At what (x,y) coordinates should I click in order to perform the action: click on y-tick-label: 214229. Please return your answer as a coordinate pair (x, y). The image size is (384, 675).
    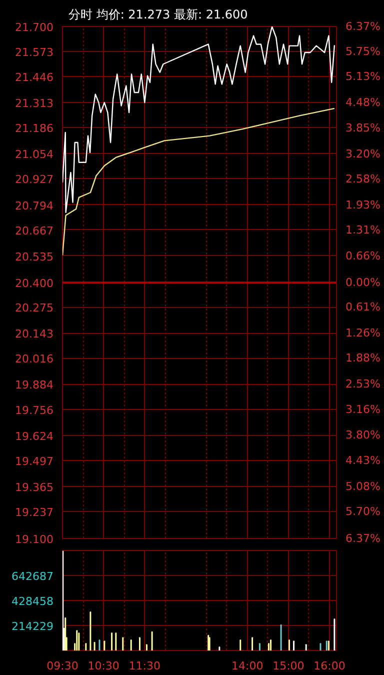
    Looking at the image, I should click on (33, 626).